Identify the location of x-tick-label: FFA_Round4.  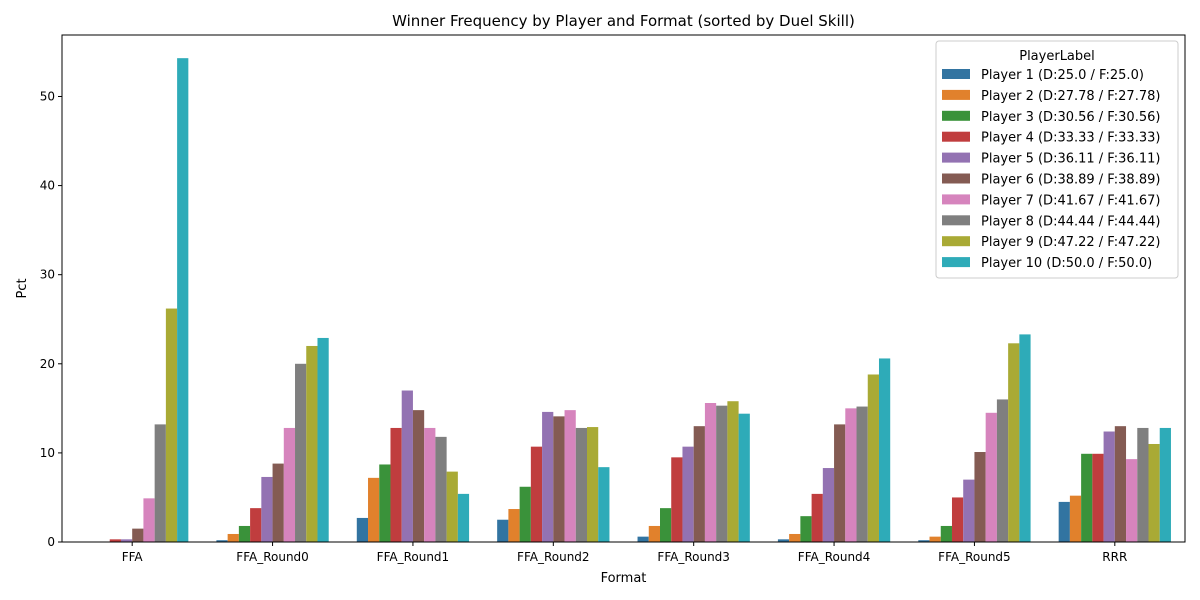
(834, 557).